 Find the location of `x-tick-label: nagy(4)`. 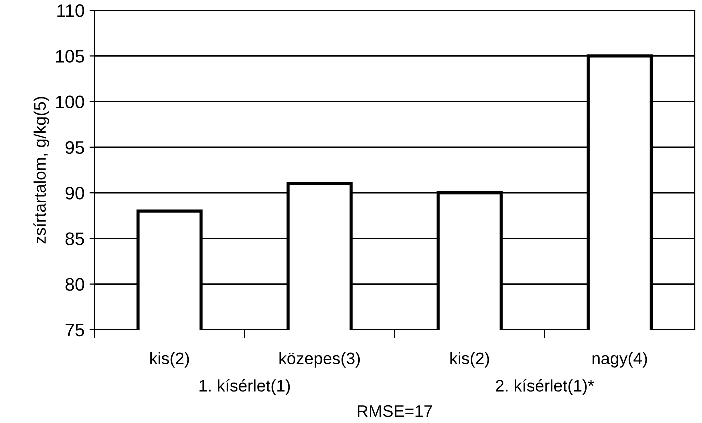

x-tick-label: nagy(4) is located at coordinates (620, 360).